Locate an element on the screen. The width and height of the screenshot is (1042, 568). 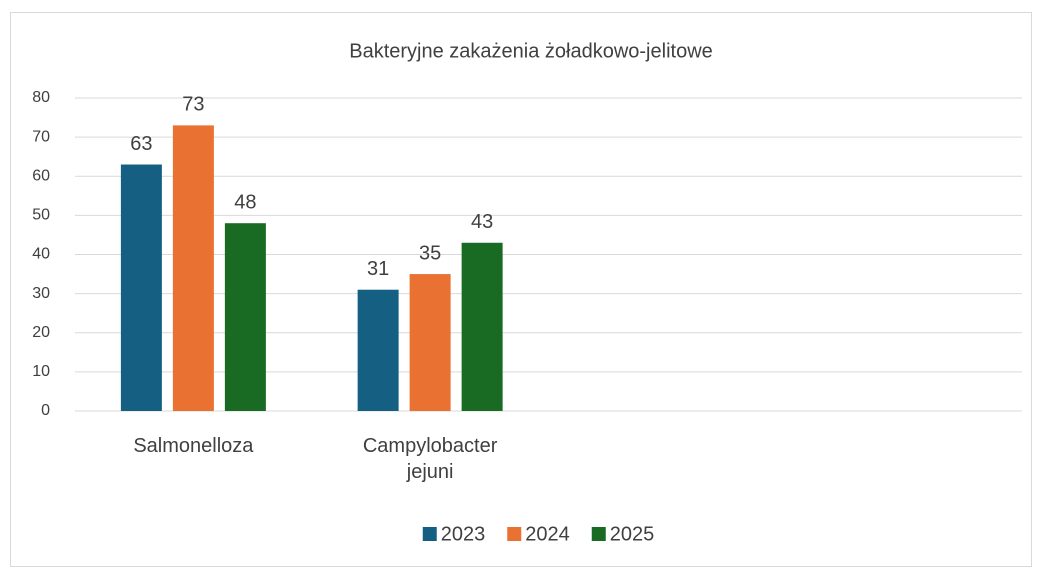
data-label: 48 is located at coordinates (245, 202).